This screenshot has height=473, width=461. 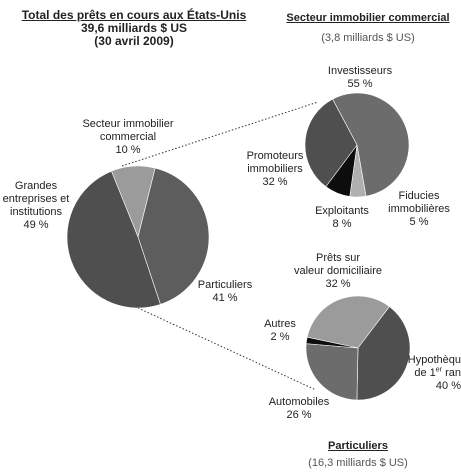 I want to click on personal-label-autres-line1: Autres, so click(x=280, y=324).